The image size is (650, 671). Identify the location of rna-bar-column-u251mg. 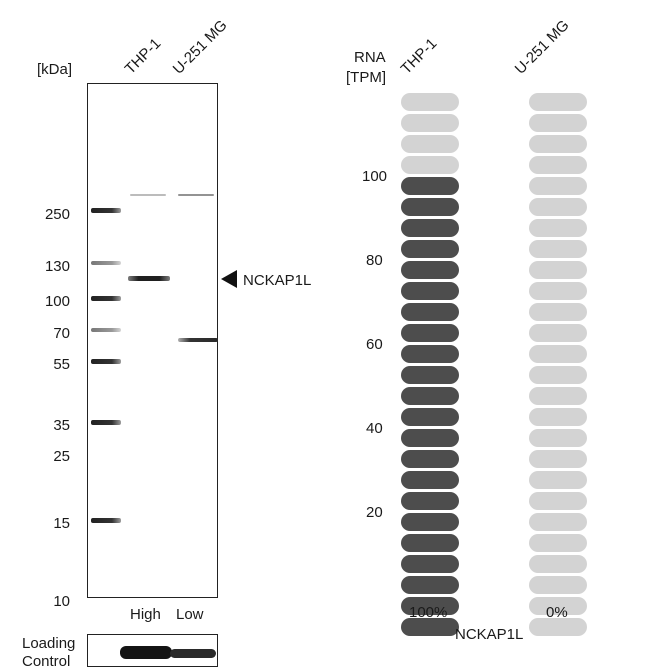
(558, 335).